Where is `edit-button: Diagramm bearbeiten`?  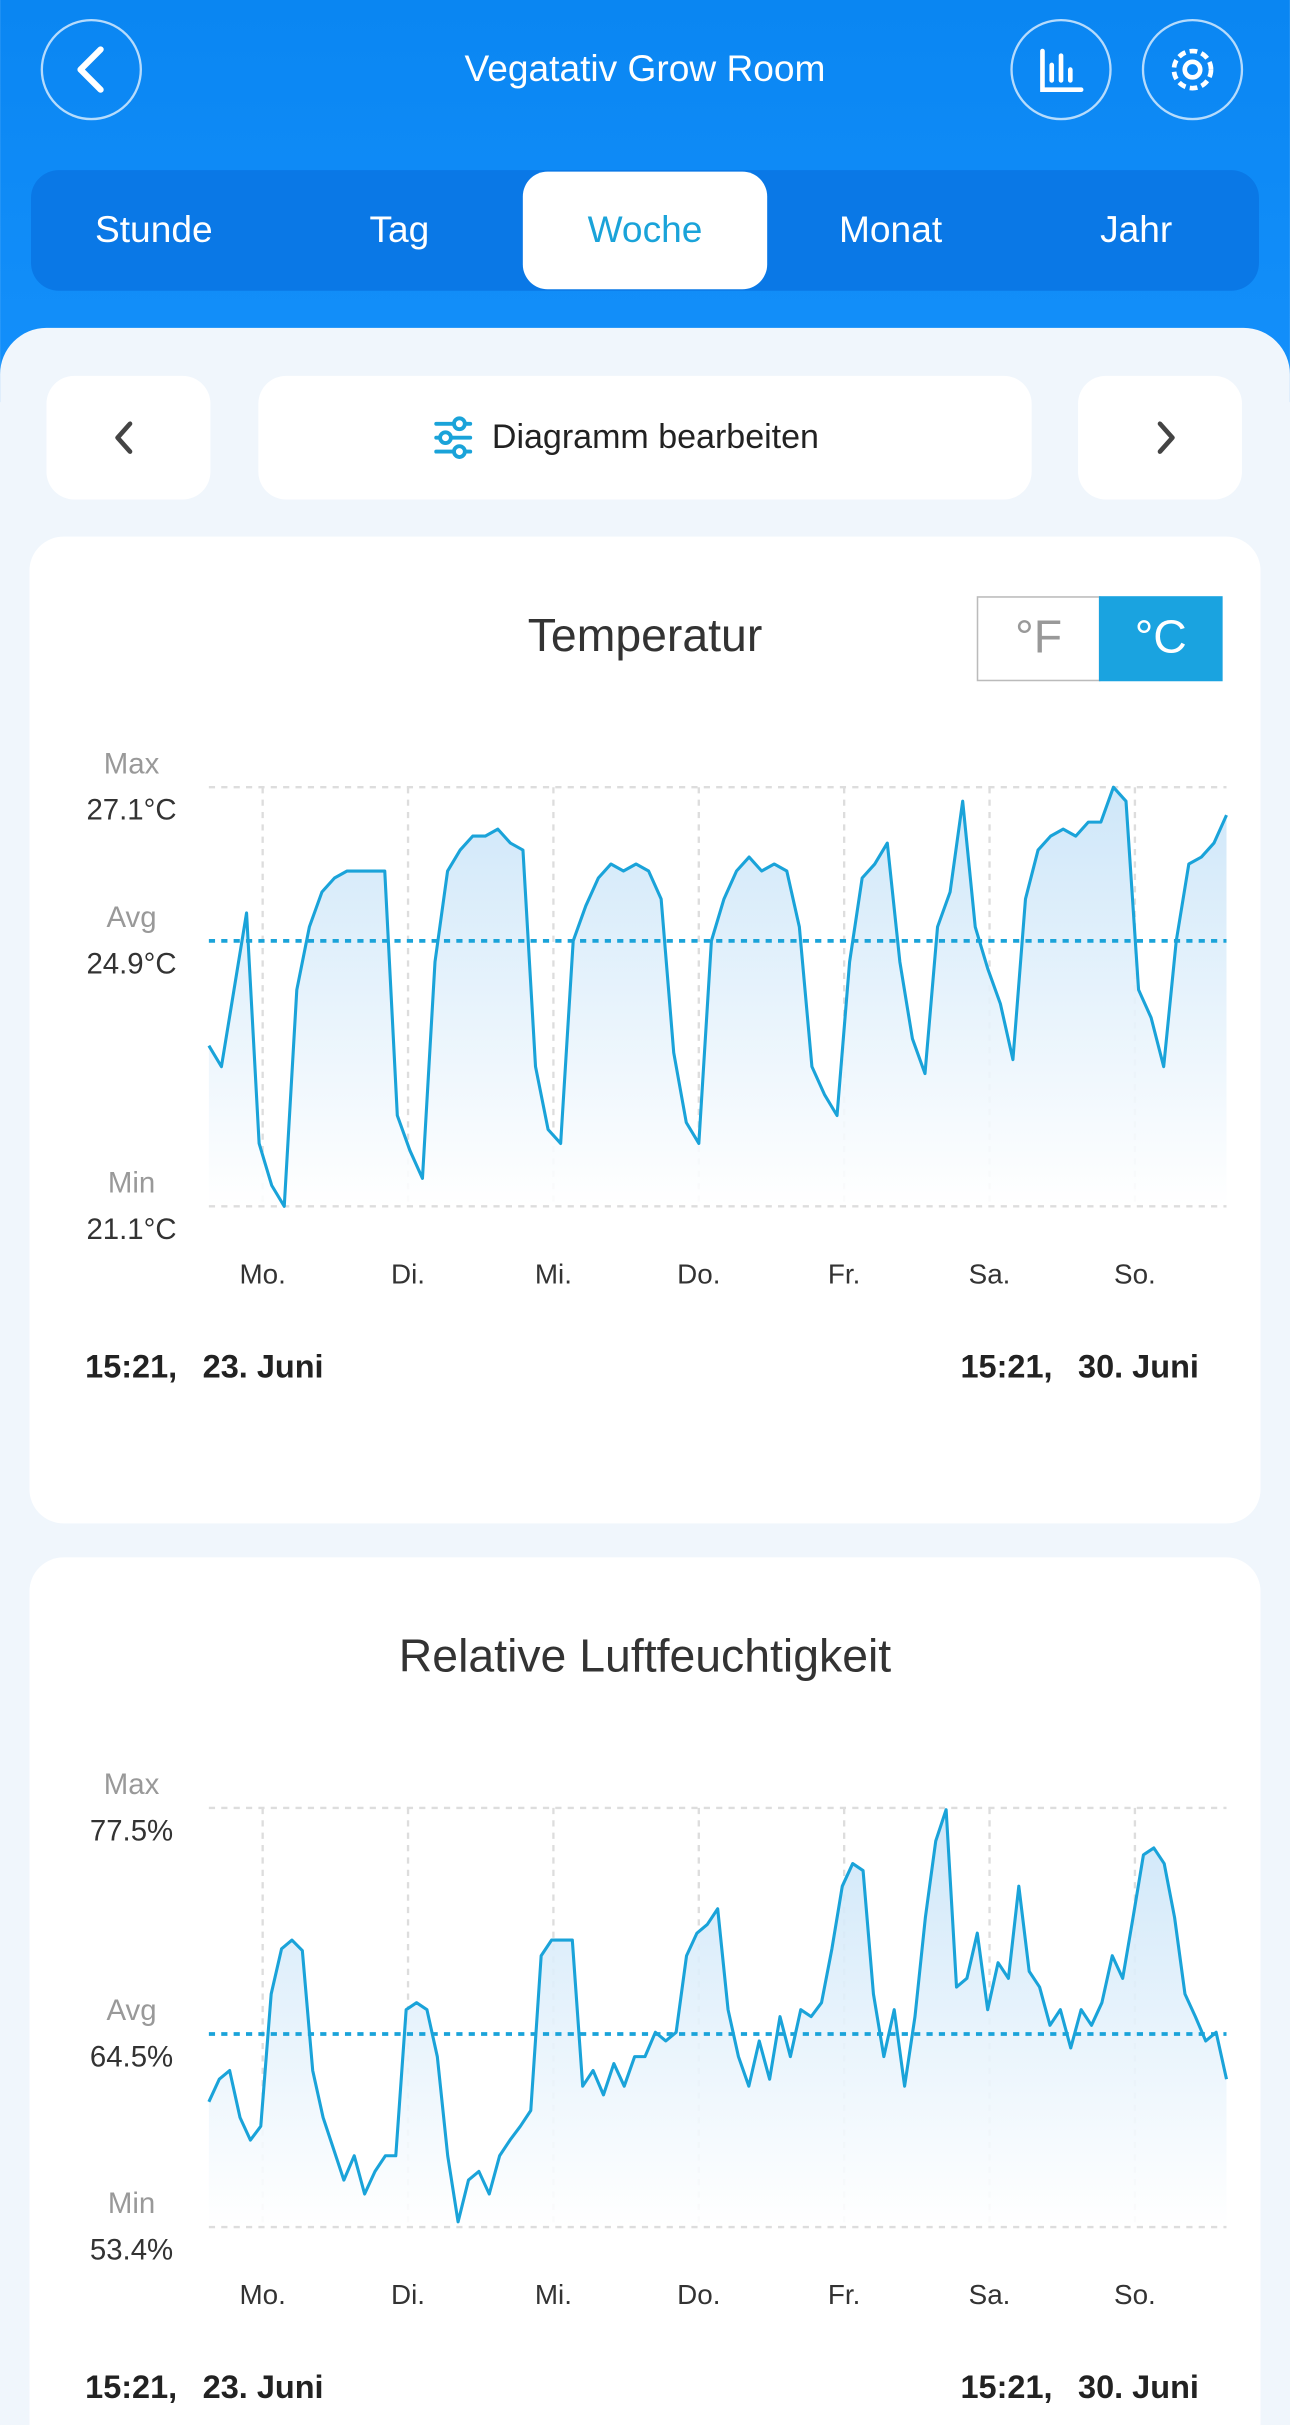 edit-button: Diagramm bearbeiten is located at coordinates (645, 437).